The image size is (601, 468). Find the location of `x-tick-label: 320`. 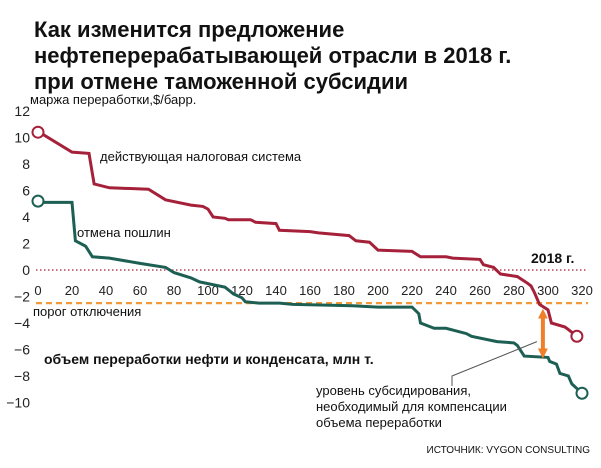

x-tick-label: 320 is located at coordinates (582, 290).